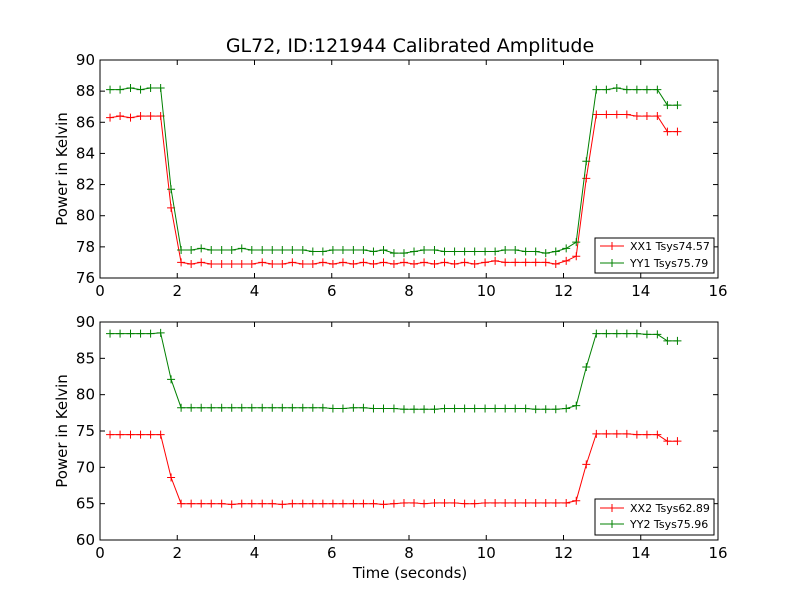  I want to click on legend-marker-xx1, so click(612, 246).